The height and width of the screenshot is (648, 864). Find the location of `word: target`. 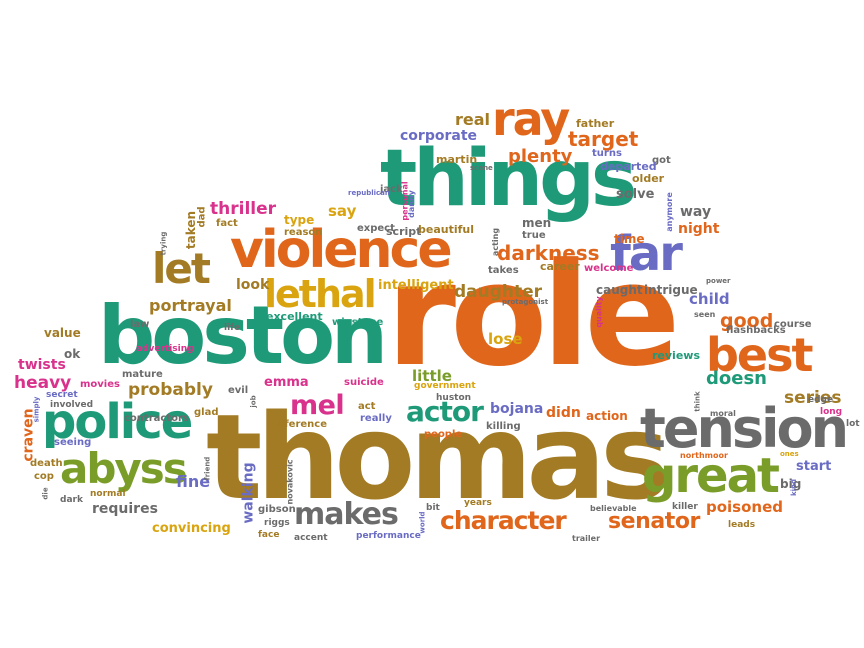

word: target is located at coordinates (603, 139).